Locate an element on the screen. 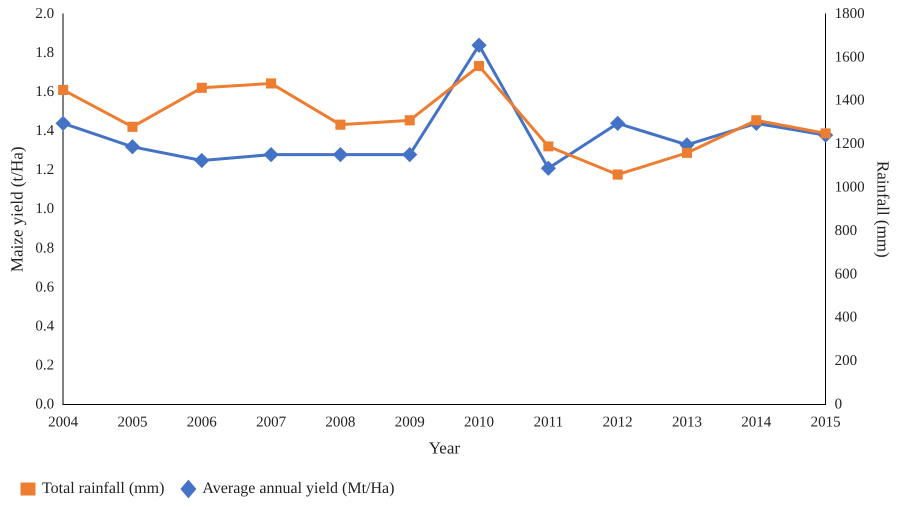 Image resolution: width=902 pixels, height=511 pixels. y2-tick-label: 1600 is located at coordinates (849, 57).